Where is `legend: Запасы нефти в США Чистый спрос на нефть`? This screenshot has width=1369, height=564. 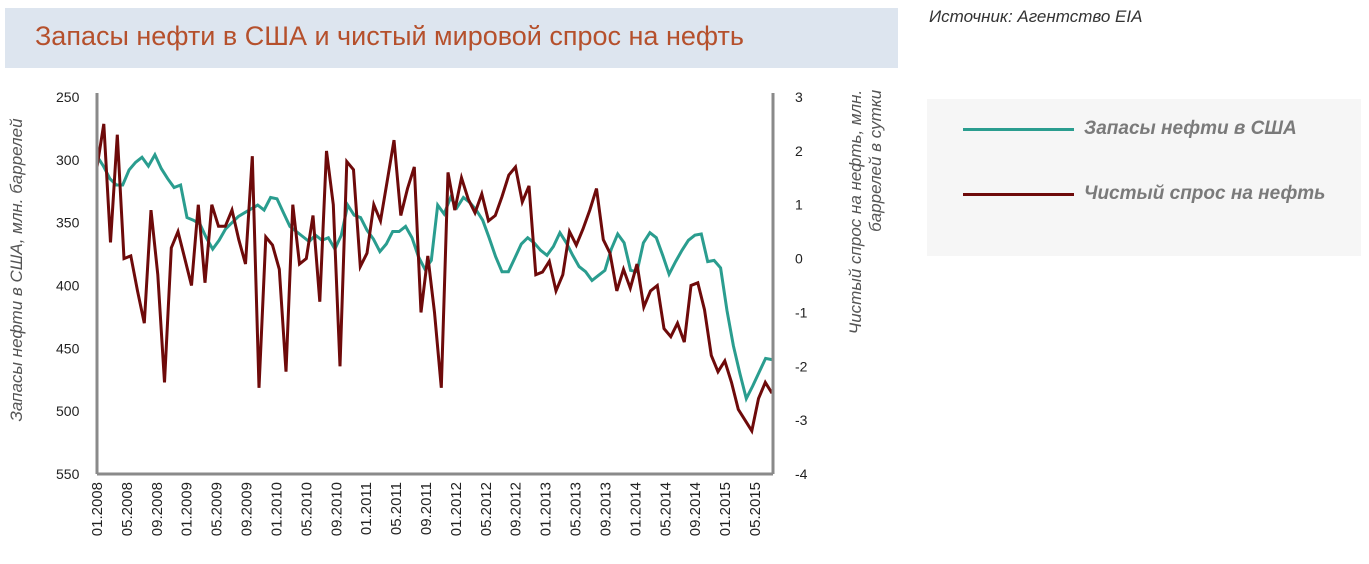 legend: Запасы нефти в США Чистый спрос на нефть is located at coordinates (1144, 177).